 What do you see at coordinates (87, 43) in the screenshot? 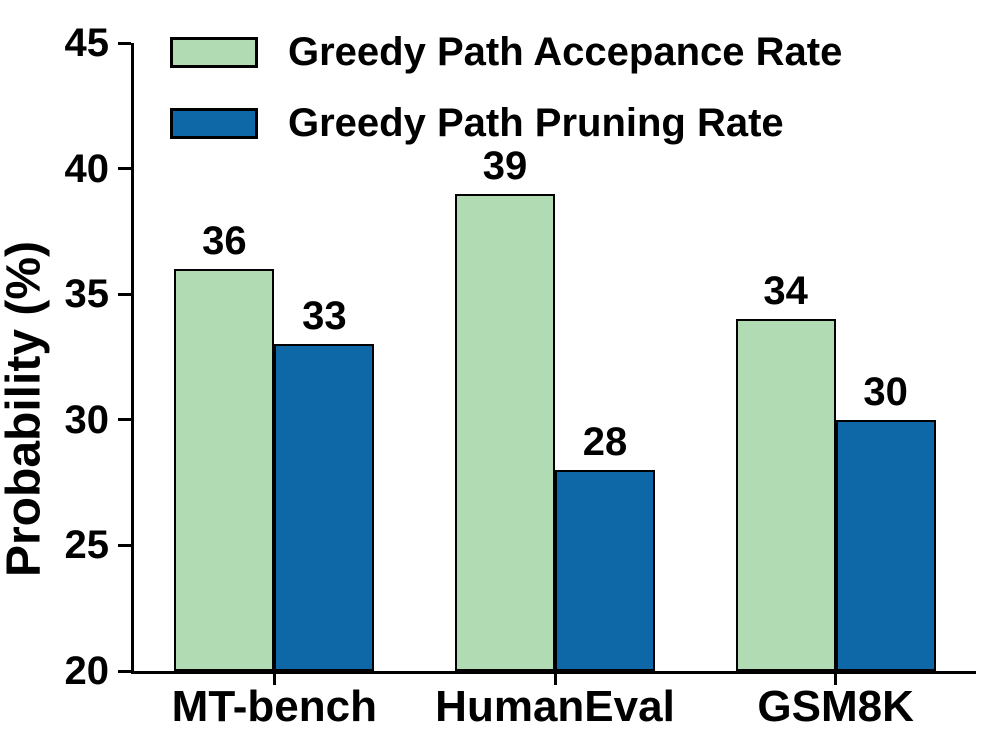
I see `y-tick-label: 45` at bounding box center [87, 43].